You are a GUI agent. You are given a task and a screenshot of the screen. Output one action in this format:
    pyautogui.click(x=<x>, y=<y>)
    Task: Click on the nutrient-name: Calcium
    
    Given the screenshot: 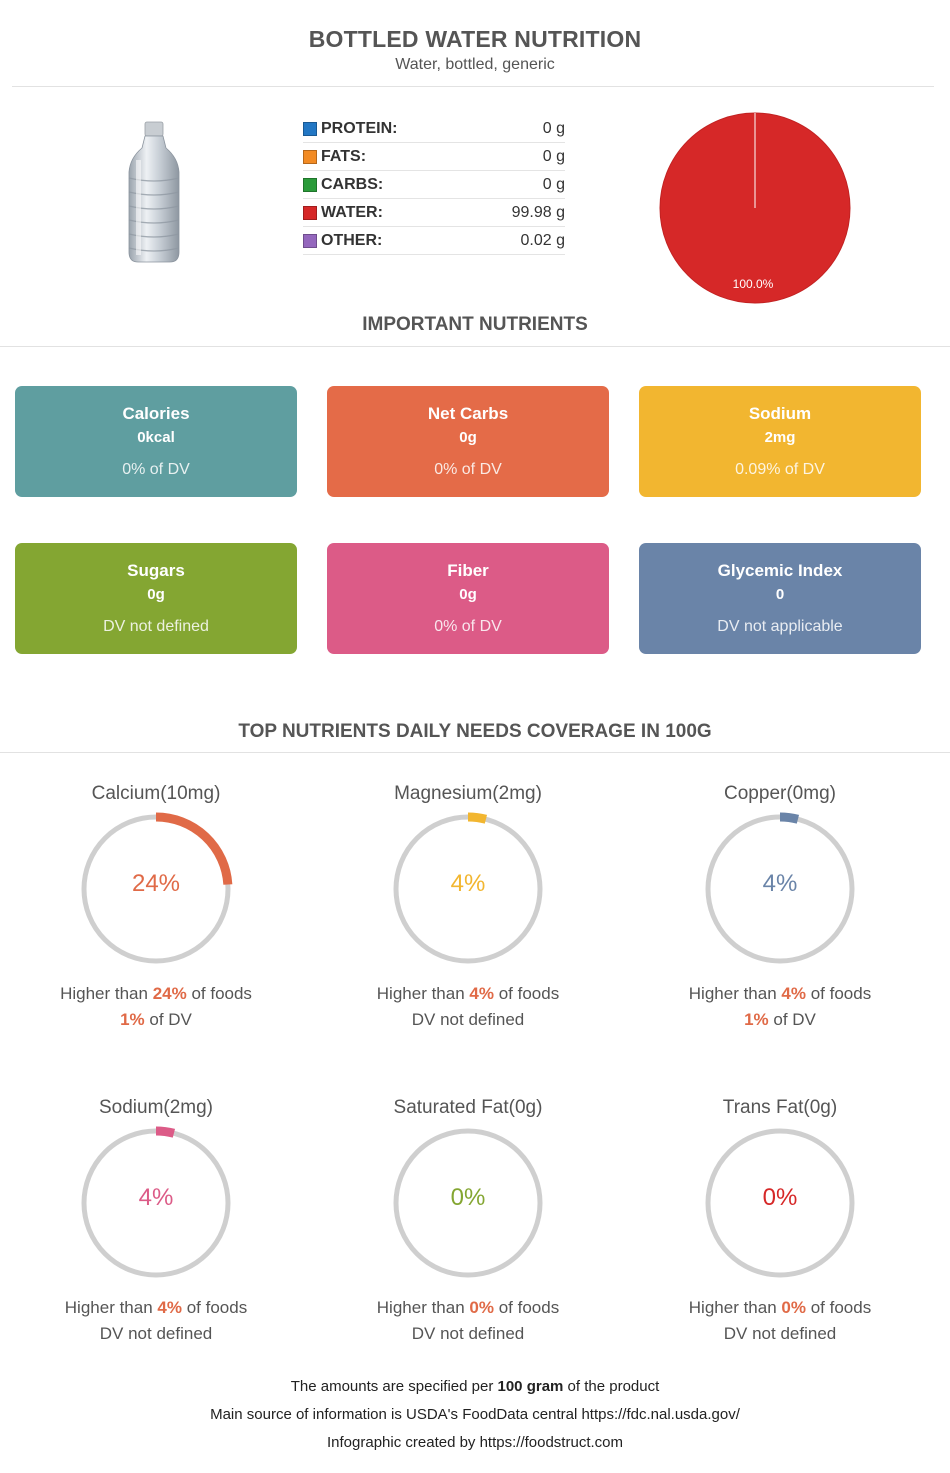 What is the action you would take?
    pyautogui.click(x=126, y=793)
    